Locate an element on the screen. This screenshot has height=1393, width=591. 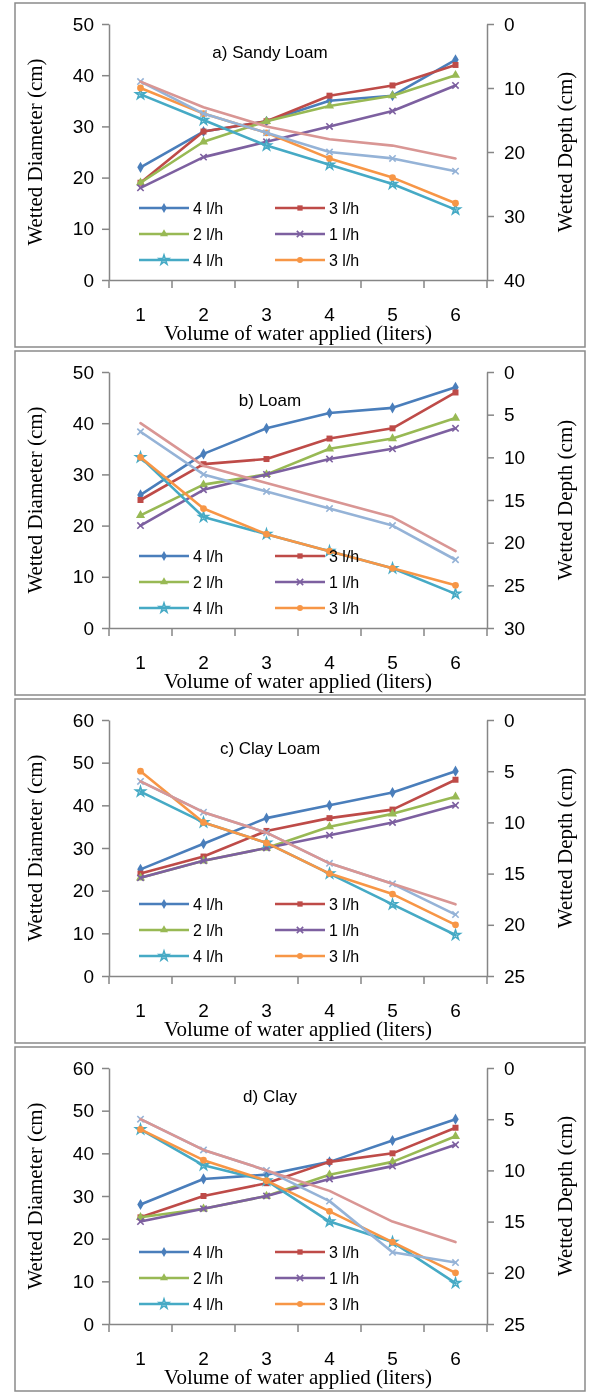
text: b) Loam is located at coordinates (270, 400).